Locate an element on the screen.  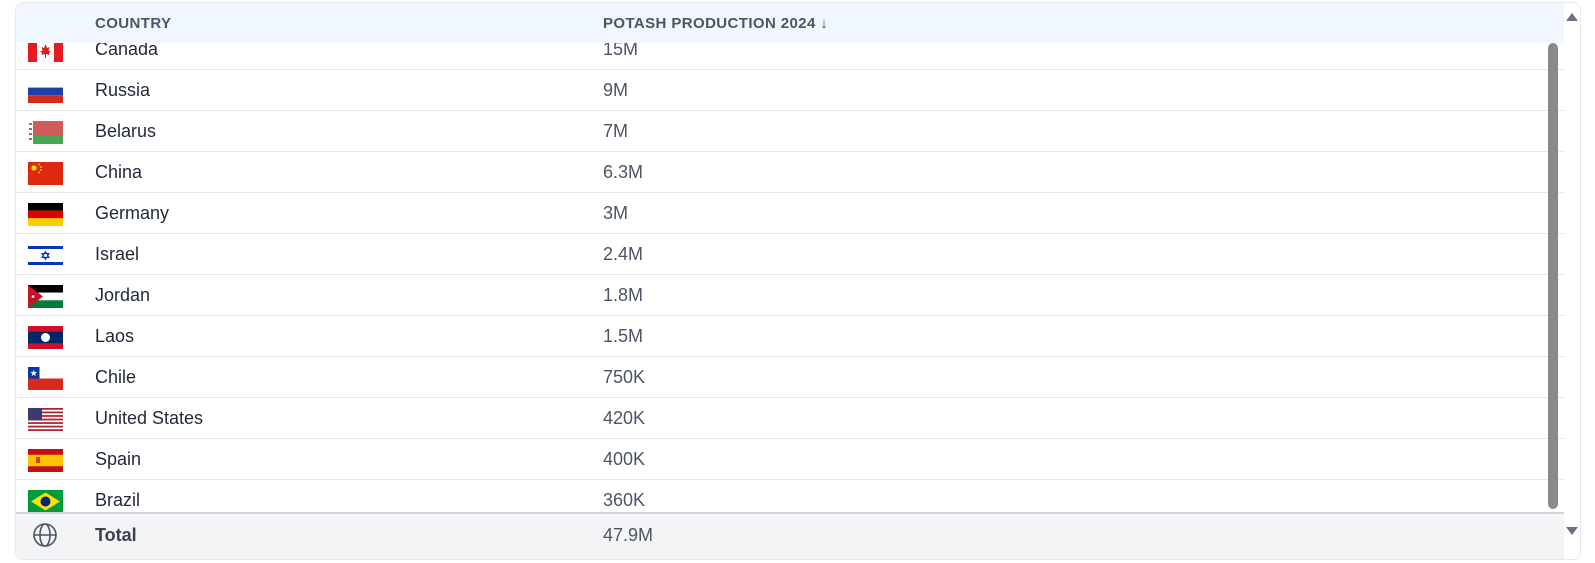
table-row: Spain 400K is located at coordinates (790, 459).